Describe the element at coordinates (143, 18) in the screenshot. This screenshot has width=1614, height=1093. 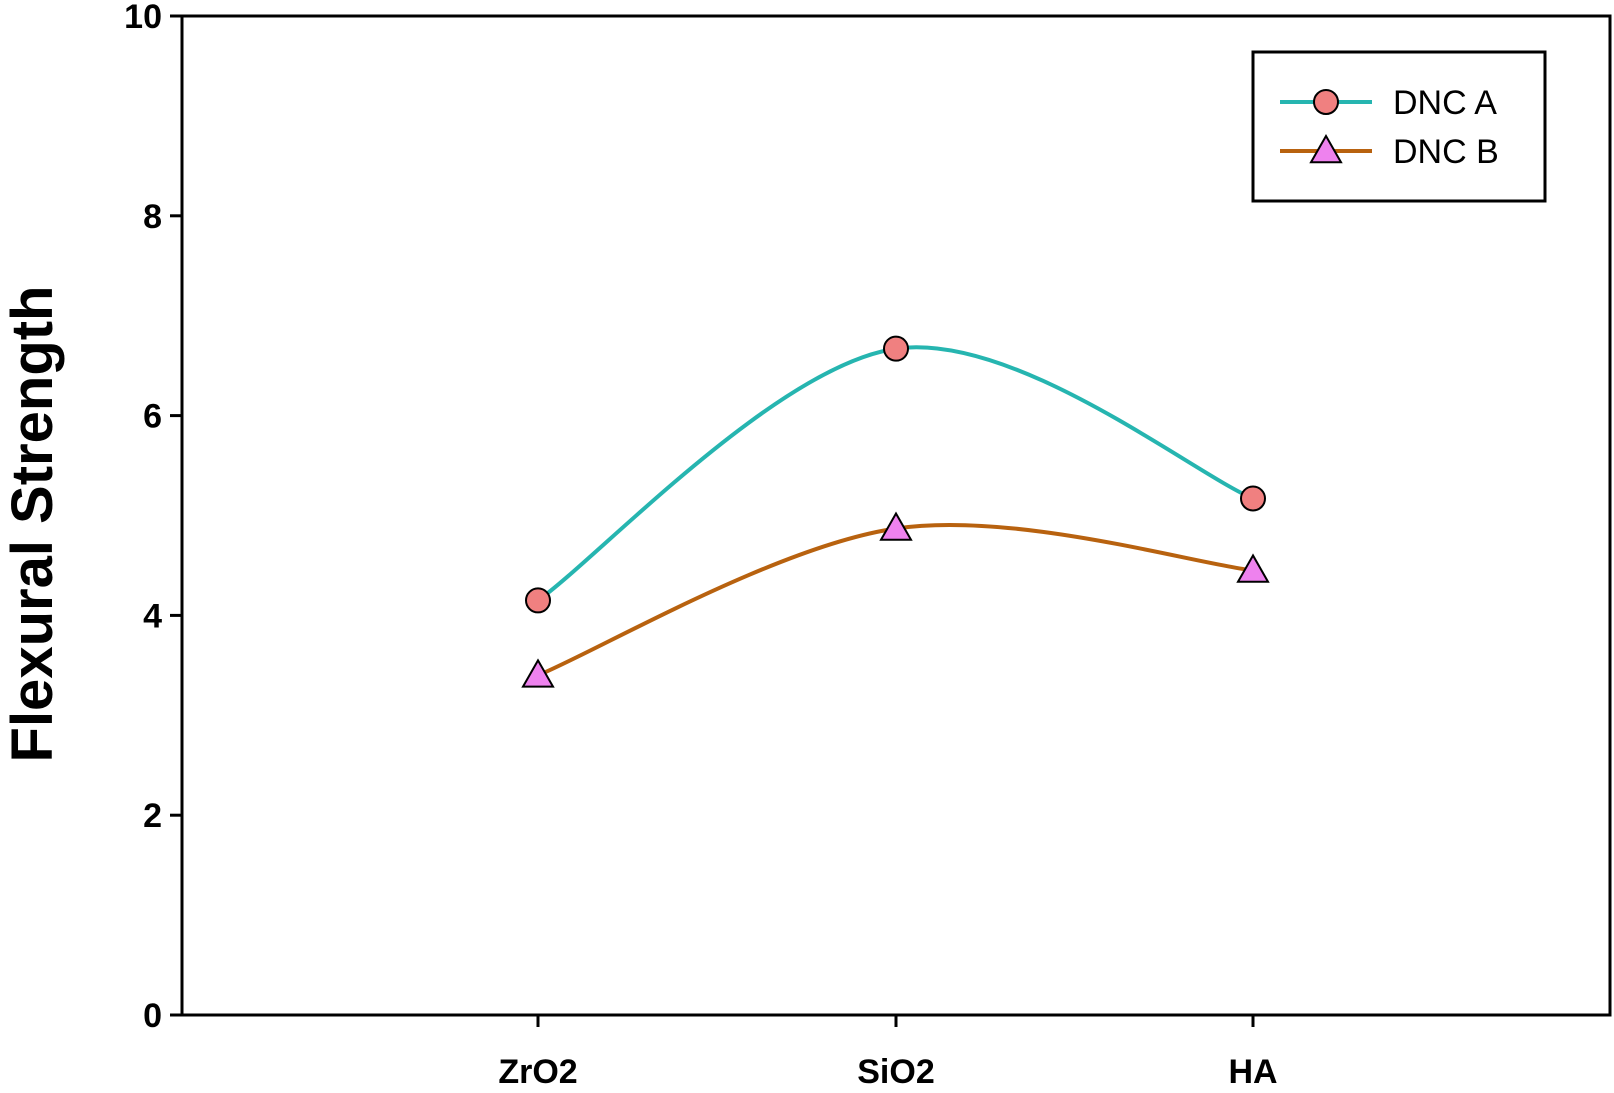
I see `y-tick-label: 10` at that location.